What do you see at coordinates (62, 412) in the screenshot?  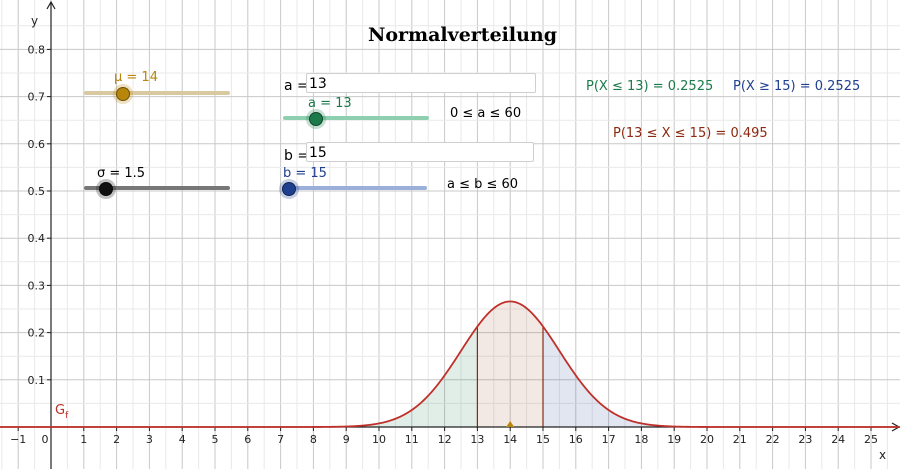 I see `graph-label: Gf` at bounding box center [62, 412].